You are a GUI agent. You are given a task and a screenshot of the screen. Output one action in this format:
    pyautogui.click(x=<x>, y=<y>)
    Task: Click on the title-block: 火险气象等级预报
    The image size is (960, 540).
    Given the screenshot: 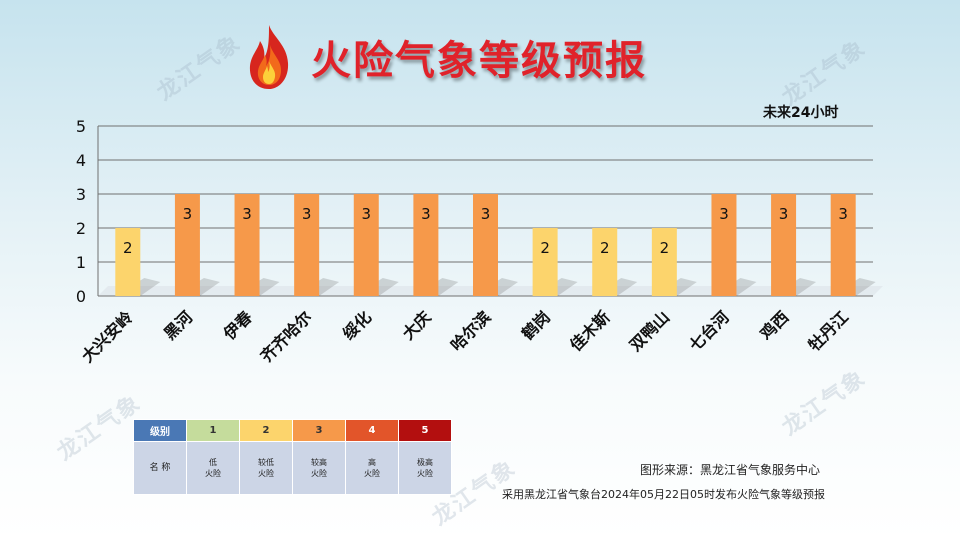 What is the action you would take?
    pyautogui.click(x=446, y=57)
    